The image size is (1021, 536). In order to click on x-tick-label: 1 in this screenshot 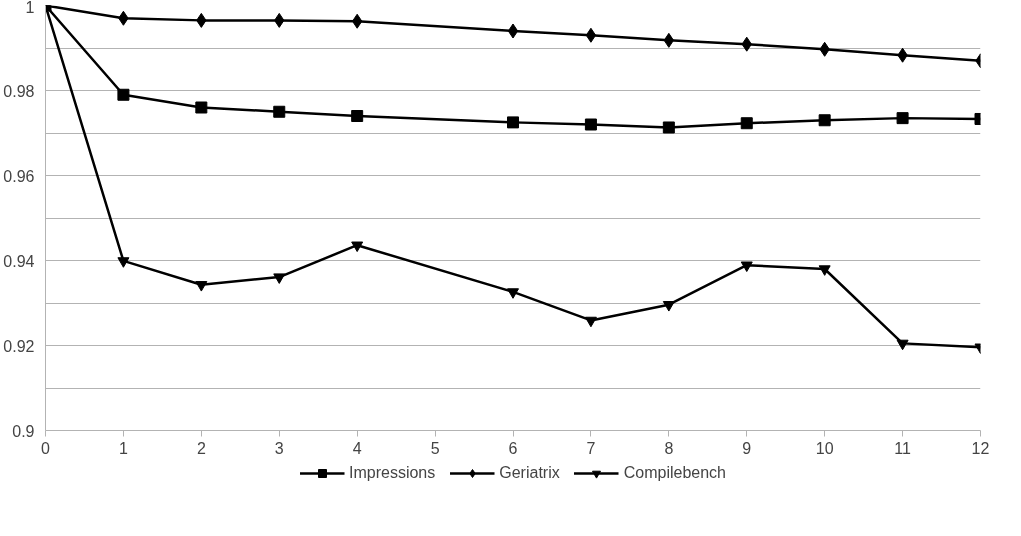, I will do `click(123, 448)`.